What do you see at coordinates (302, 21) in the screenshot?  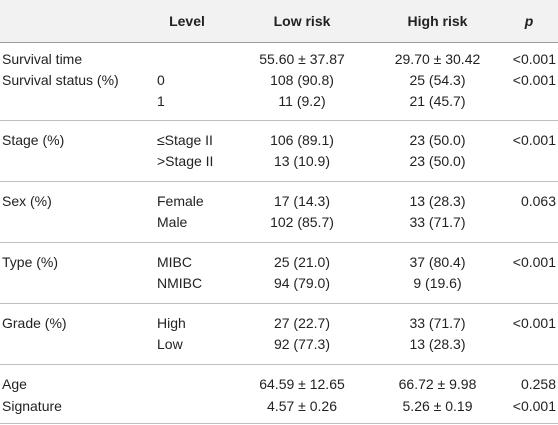 I see `header-low-risk: Low risk` at bounding box center [302, 21].